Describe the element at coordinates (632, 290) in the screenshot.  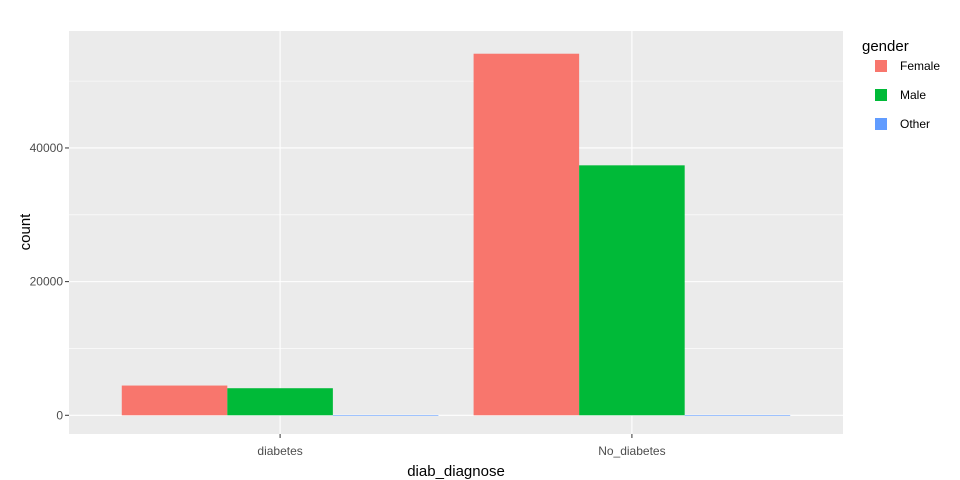
I see `bar-male-no_diabetes` at that location.